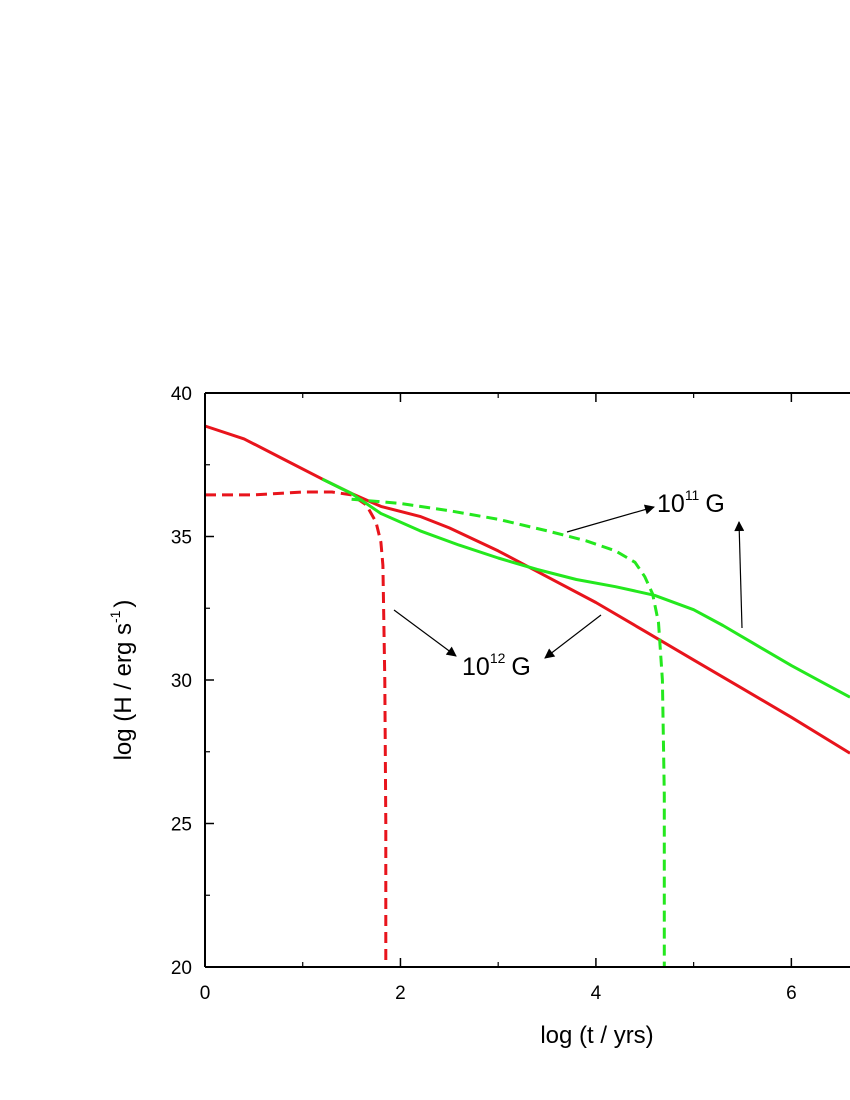 This screenshot has width=850, height=1100. Describe the element at coordinates (714, 504) in the screenshot. I see `annotation-1e11-unit: G` at that location.